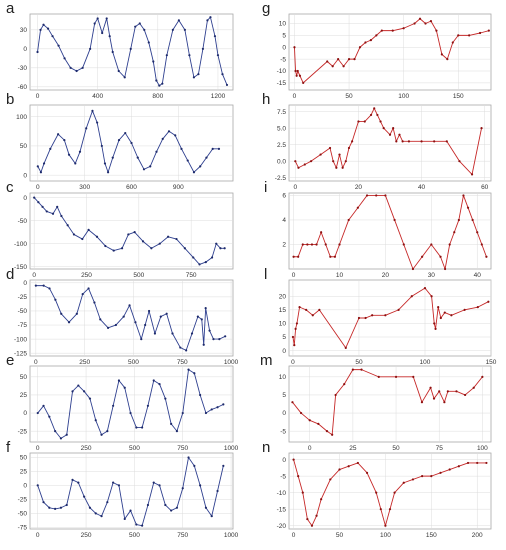 Image resolution: width=506 pixels, height=550 pixels. I want to click on panel-letter-l: l, so click(265, 274).